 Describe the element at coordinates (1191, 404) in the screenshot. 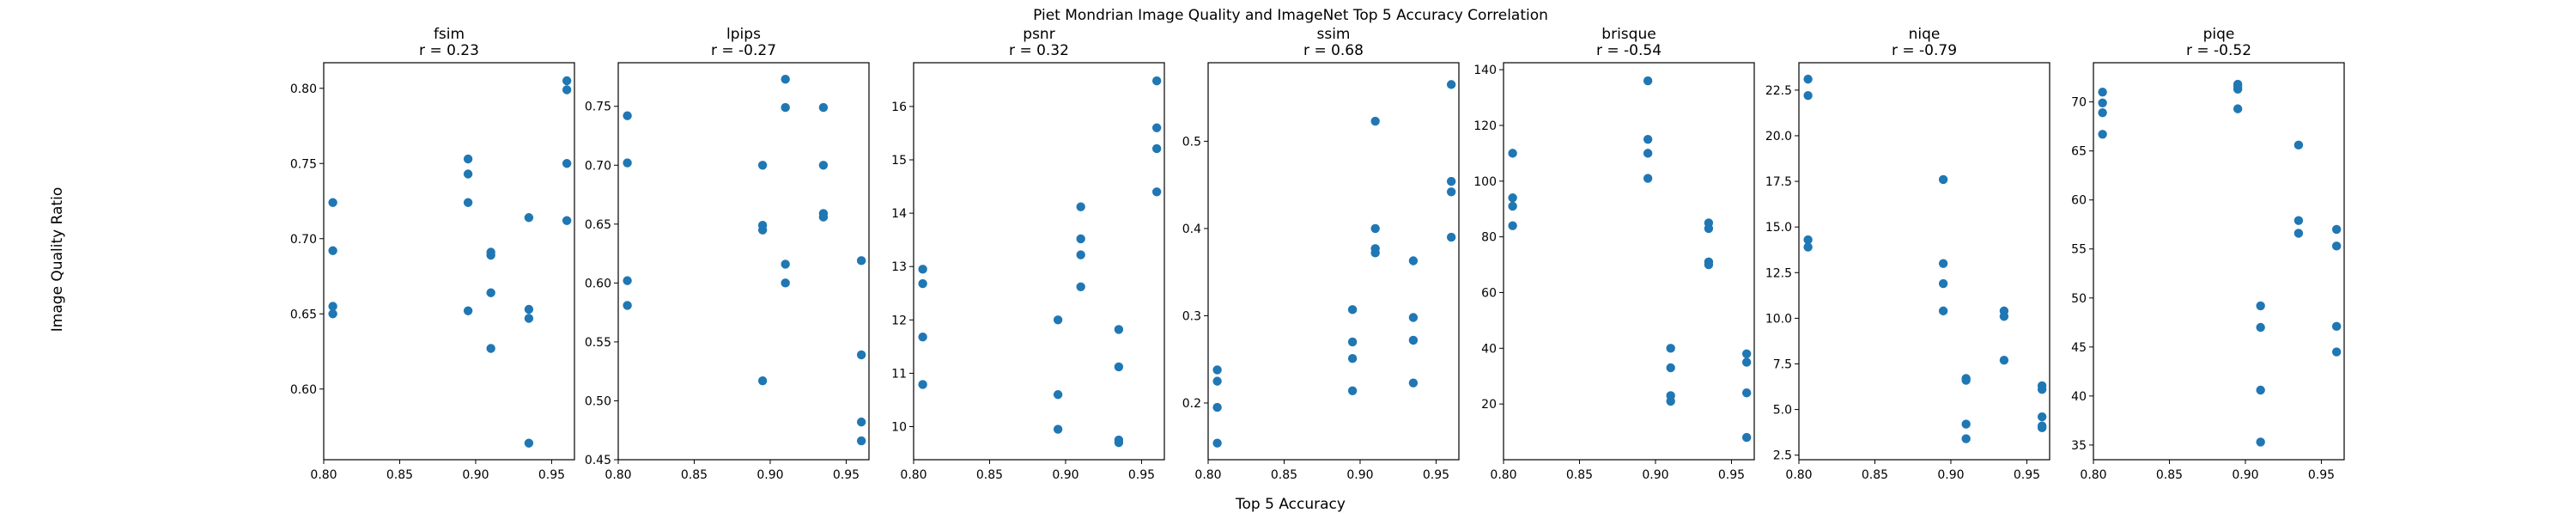

I see `y-tick-label: 0.2` at that location.